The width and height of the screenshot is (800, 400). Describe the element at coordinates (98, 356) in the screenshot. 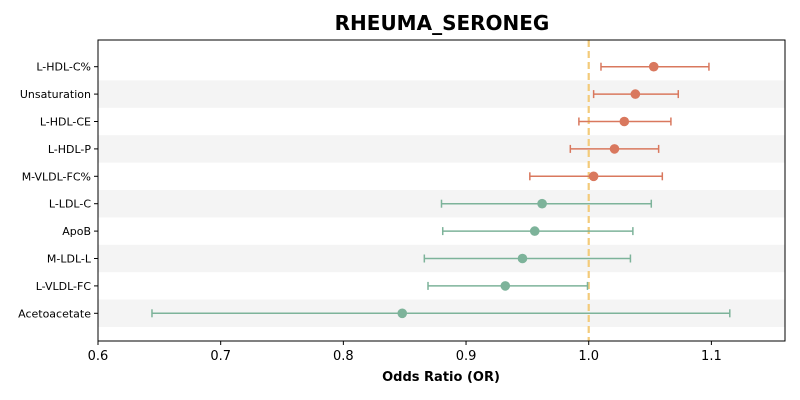

I see `x-tick-label: 0.6` at that location.